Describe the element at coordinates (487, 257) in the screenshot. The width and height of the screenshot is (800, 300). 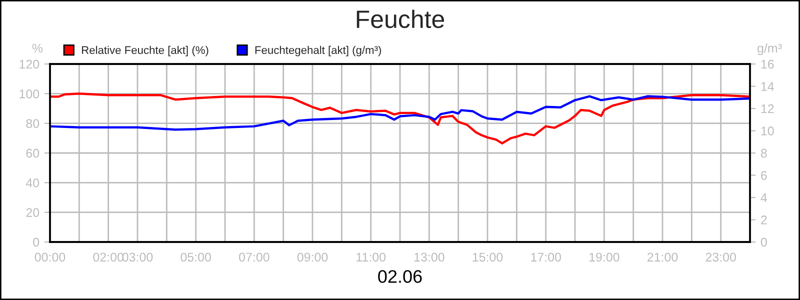
I see `x-tick-label: 15:00` at that location.